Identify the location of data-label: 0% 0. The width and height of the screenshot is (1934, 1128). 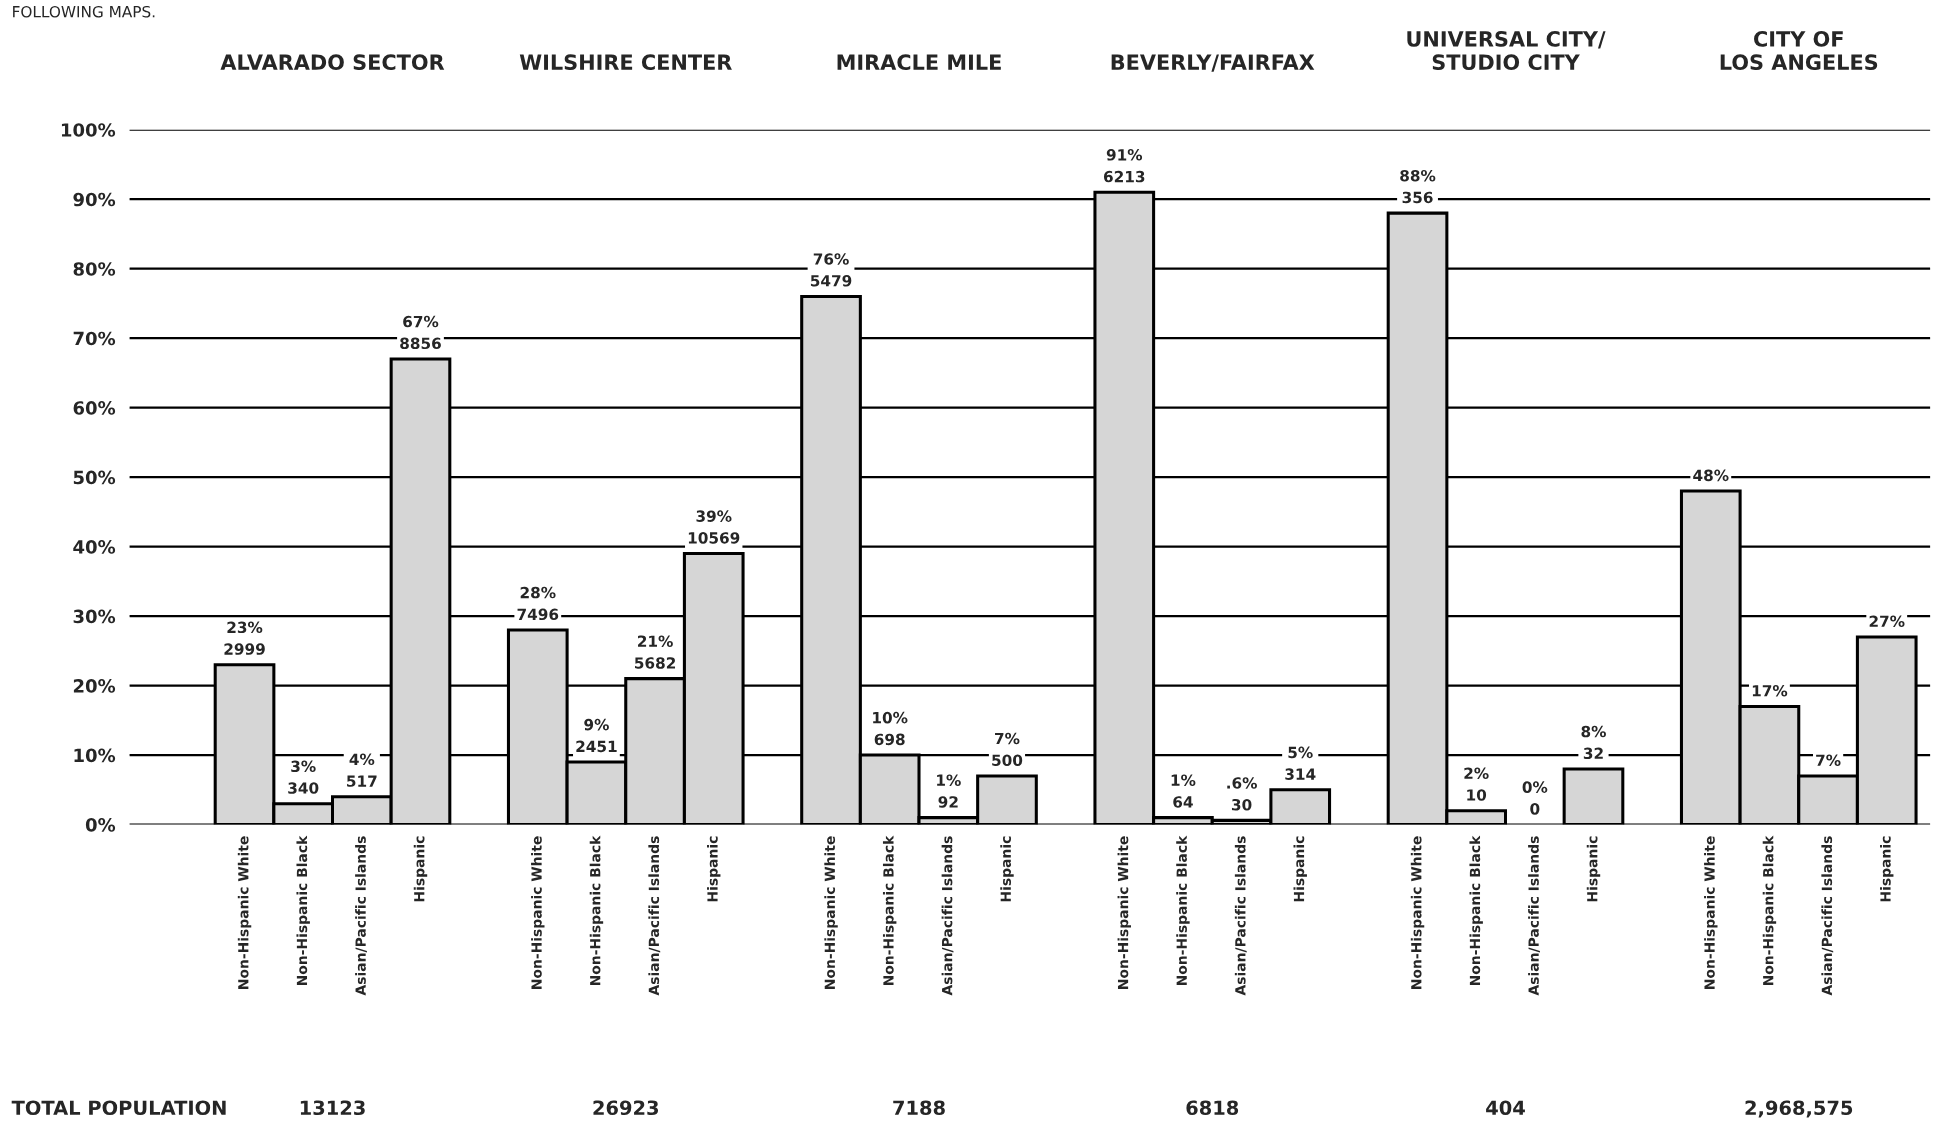
(1535, 798).